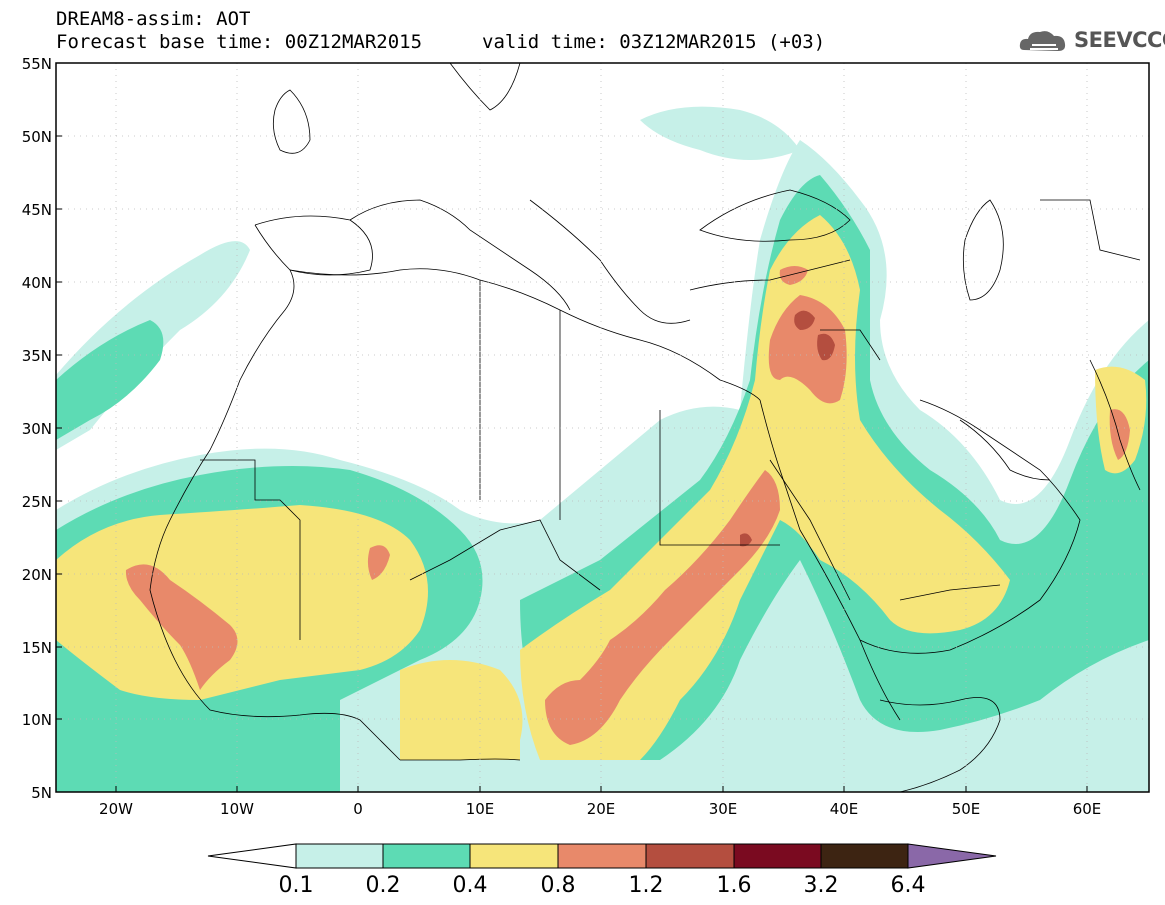  What do you see at coordinates (383, 885) in the screenshot?
I see `colorbar-label: 0.2` at bounding box center [383, 885].